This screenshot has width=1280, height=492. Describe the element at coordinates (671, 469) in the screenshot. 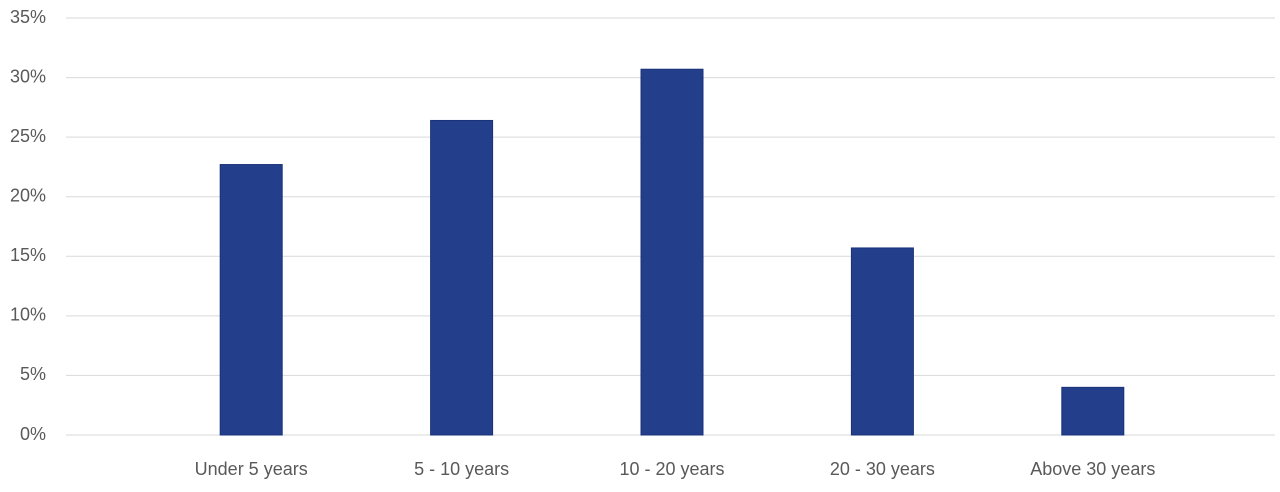

I see `x-tick-label: 10 - 20 years` at that location.